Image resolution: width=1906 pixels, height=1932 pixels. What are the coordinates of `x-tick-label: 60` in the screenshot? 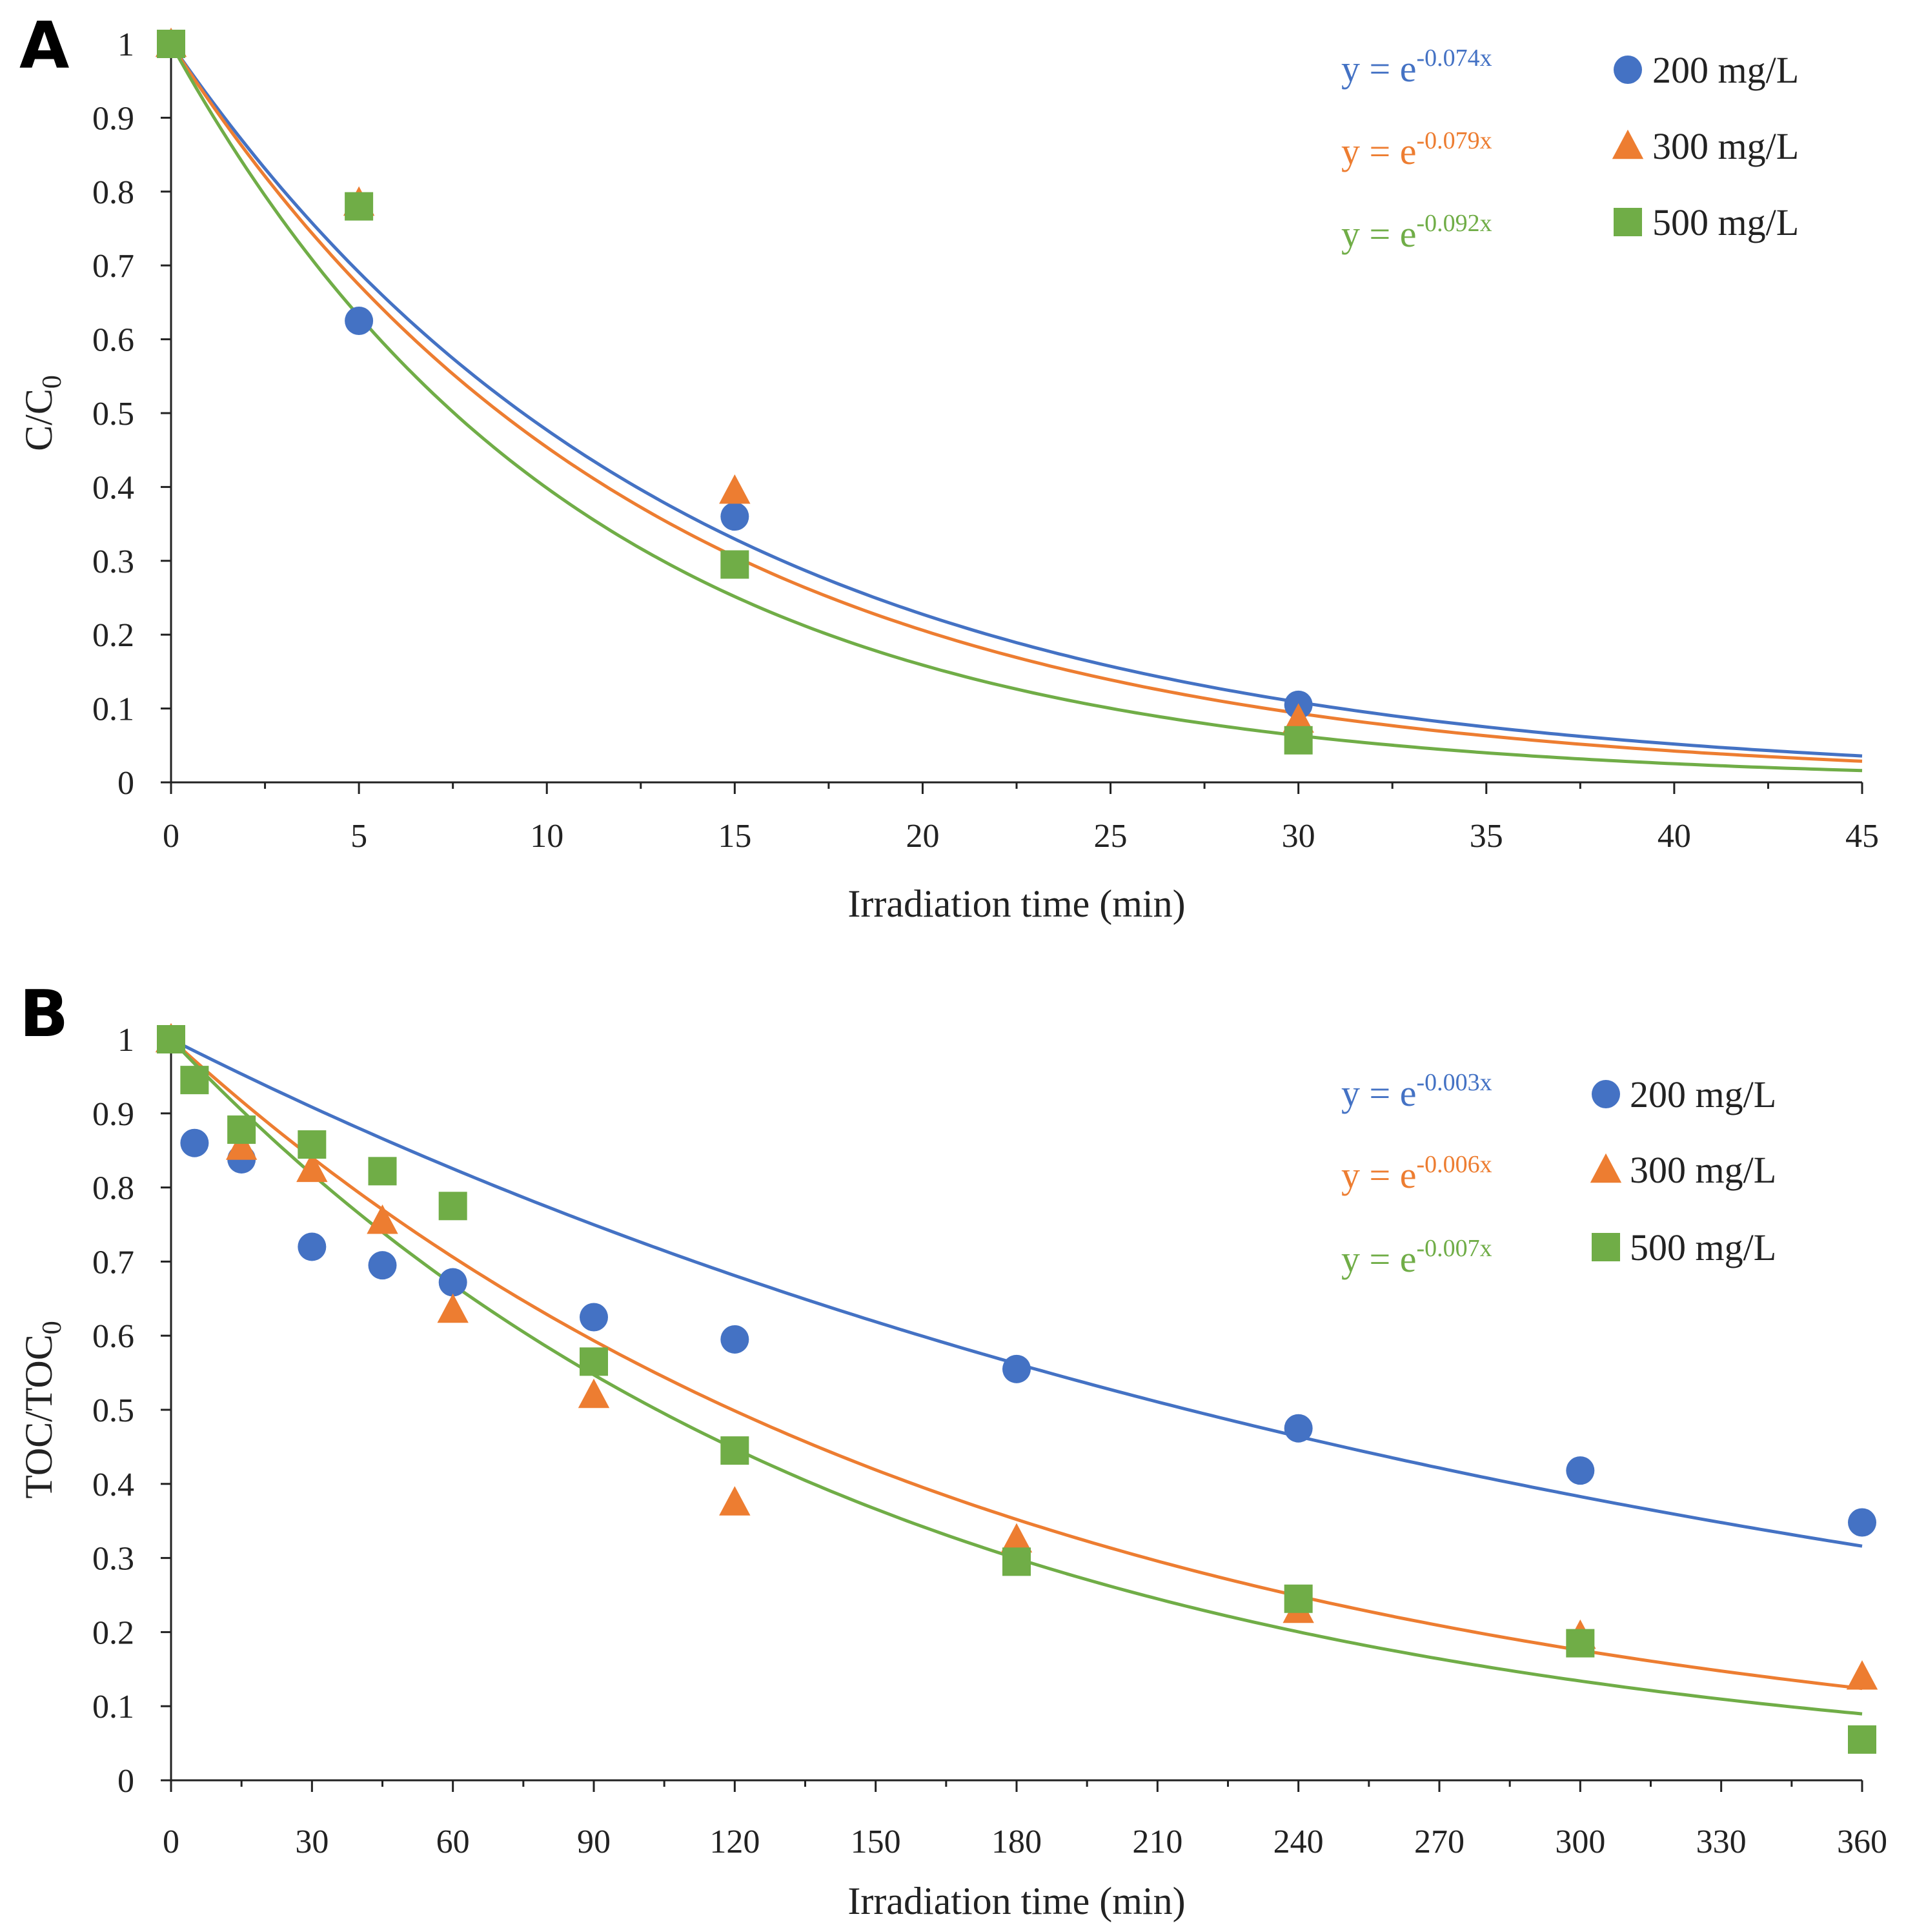 It's located at (453, 1842).